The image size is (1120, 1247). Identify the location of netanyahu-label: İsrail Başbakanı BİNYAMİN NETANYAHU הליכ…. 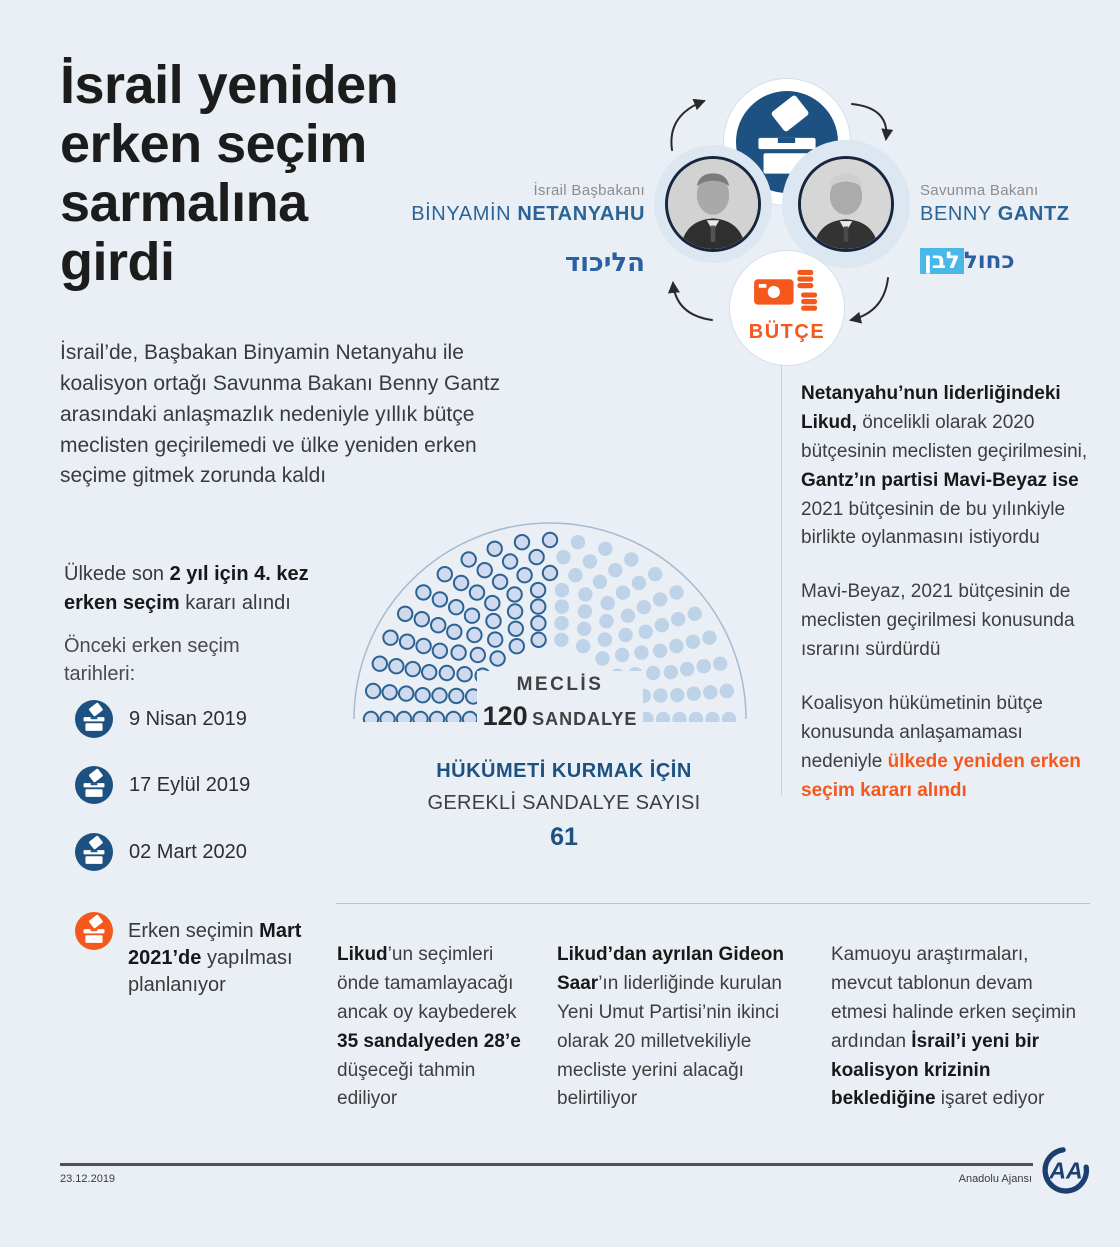
(487, 230).